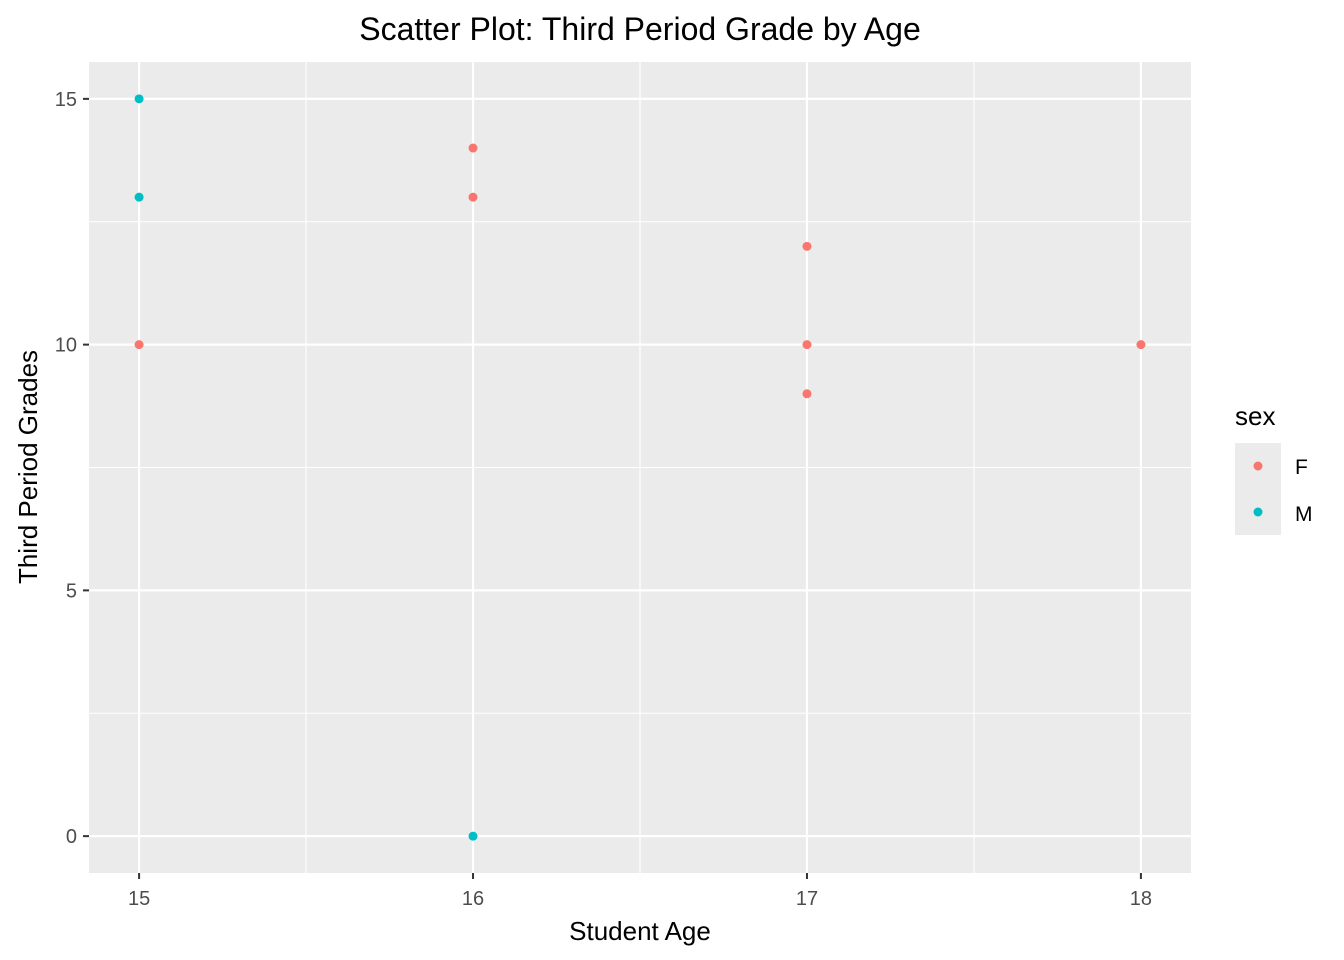 The image size is (1344, 960). I want to click on legend-title: sex, so click(1255, 416).